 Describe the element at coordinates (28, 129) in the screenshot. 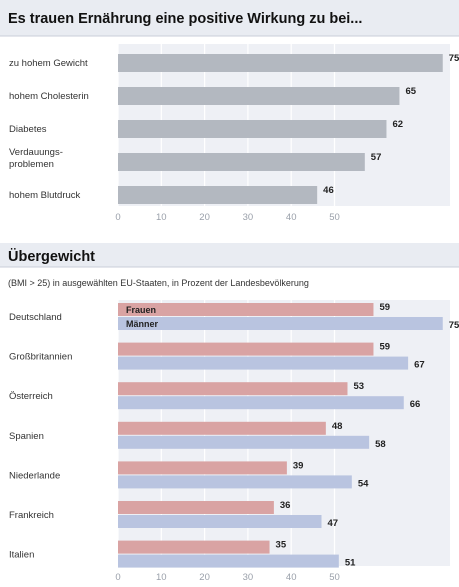

I see `chart1-category-label: Diabetes` at that location.